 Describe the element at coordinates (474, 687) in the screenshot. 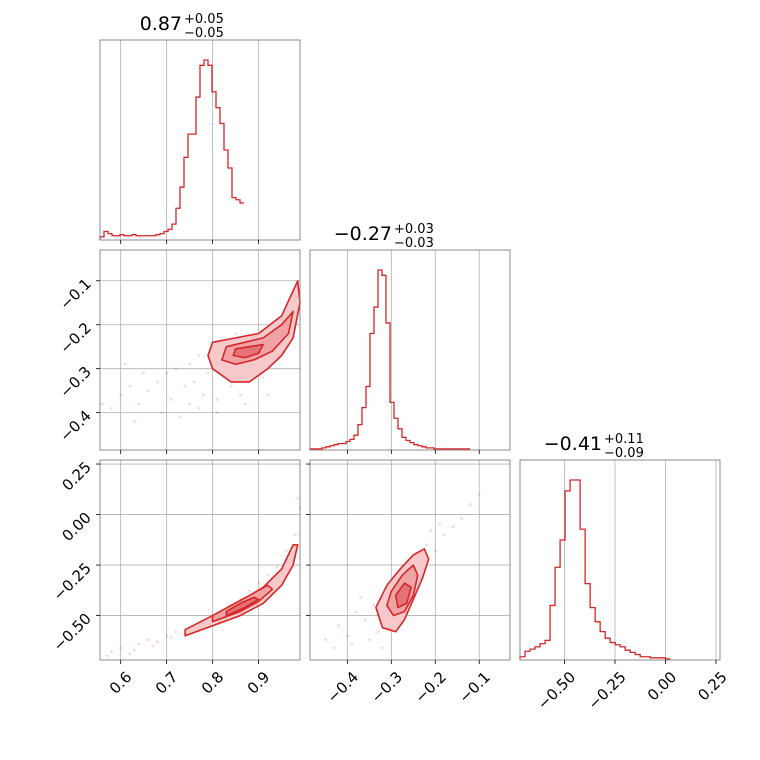

I see `x-tick-label: −0.1` at that location.